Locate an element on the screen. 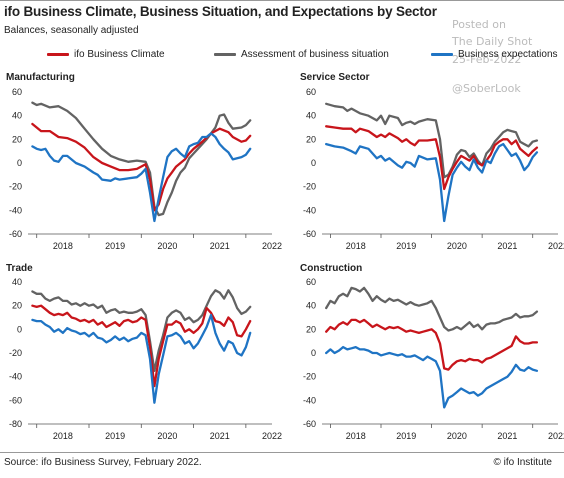 This screenshot has height=478, width=564. legend-item-expectations: Business expectations is located at coordinates (494, 54).